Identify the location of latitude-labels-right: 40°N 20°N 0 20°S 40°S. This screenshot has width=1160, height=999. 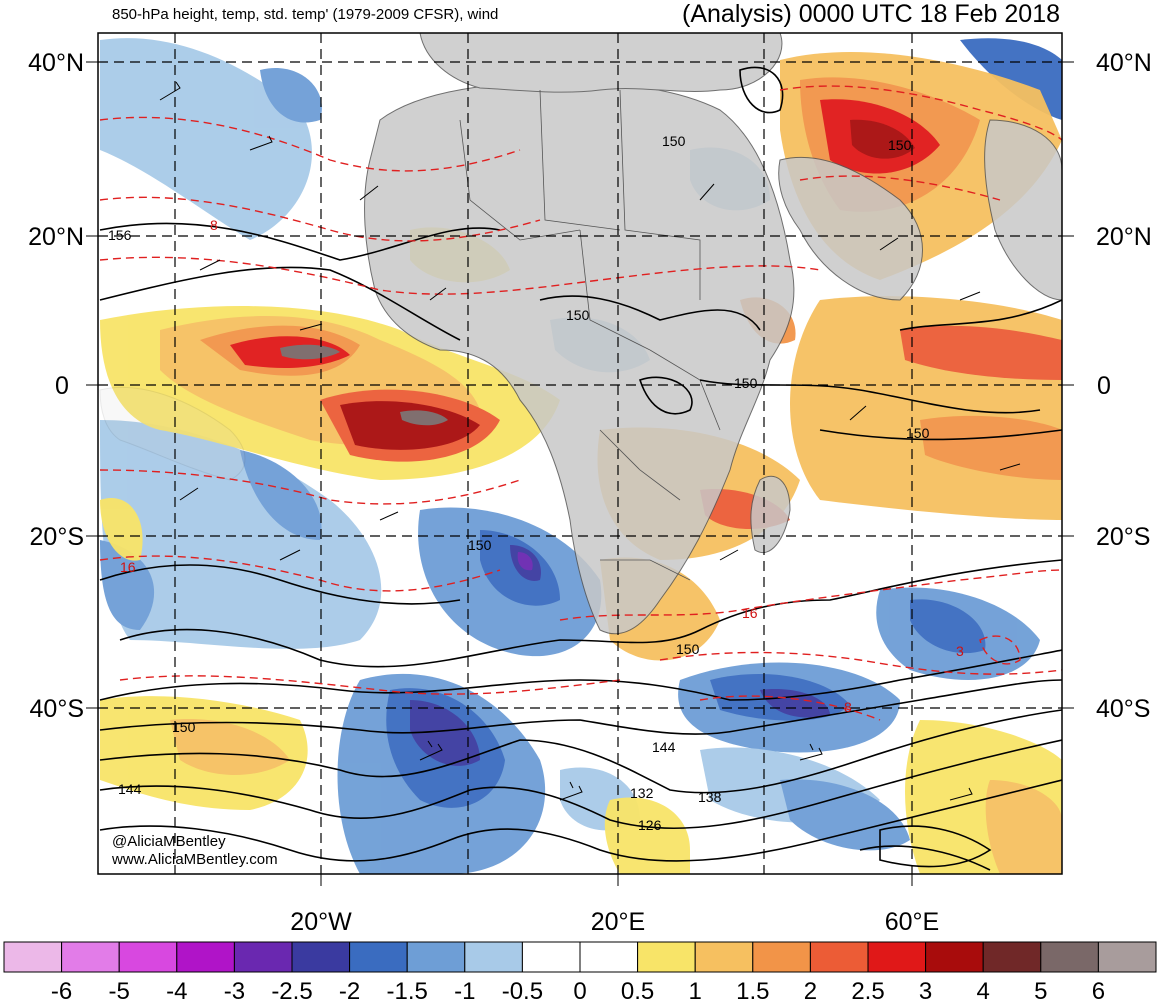
(1124, 386).